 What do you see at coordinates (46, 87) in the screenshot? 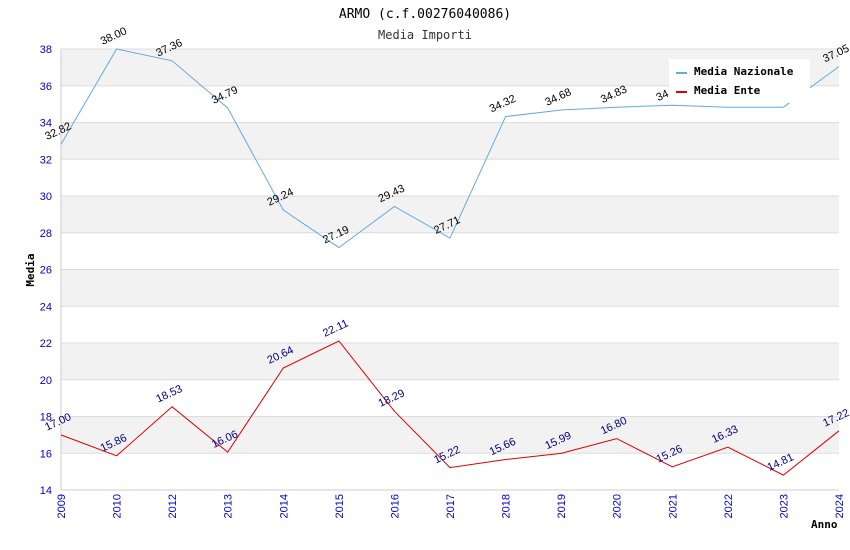
I see `y-tick-label: 36` at bounding box center [46, 87].